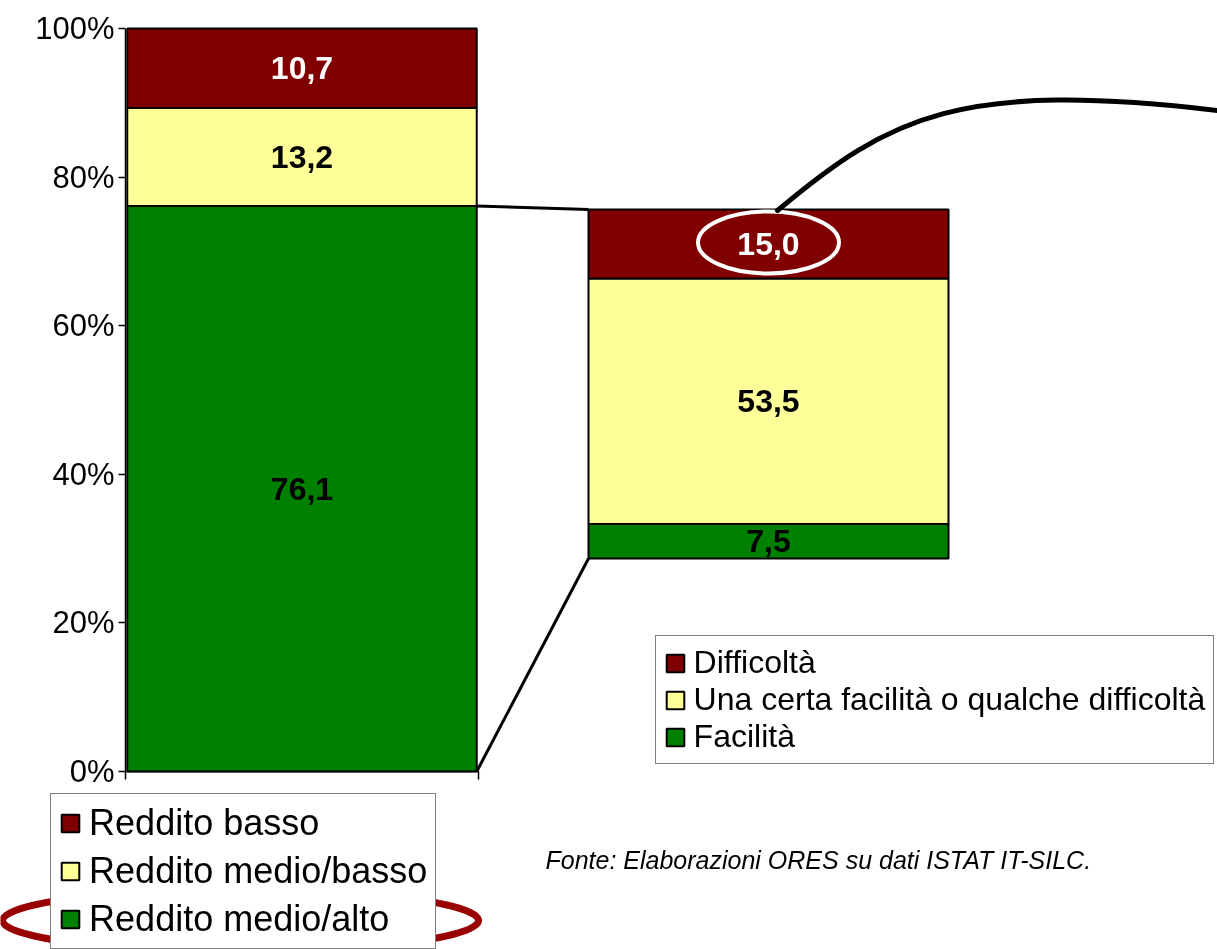  Describe the element at coordinates (302, 157) in the screenshot. I see `data-label: 13,2` at that location.